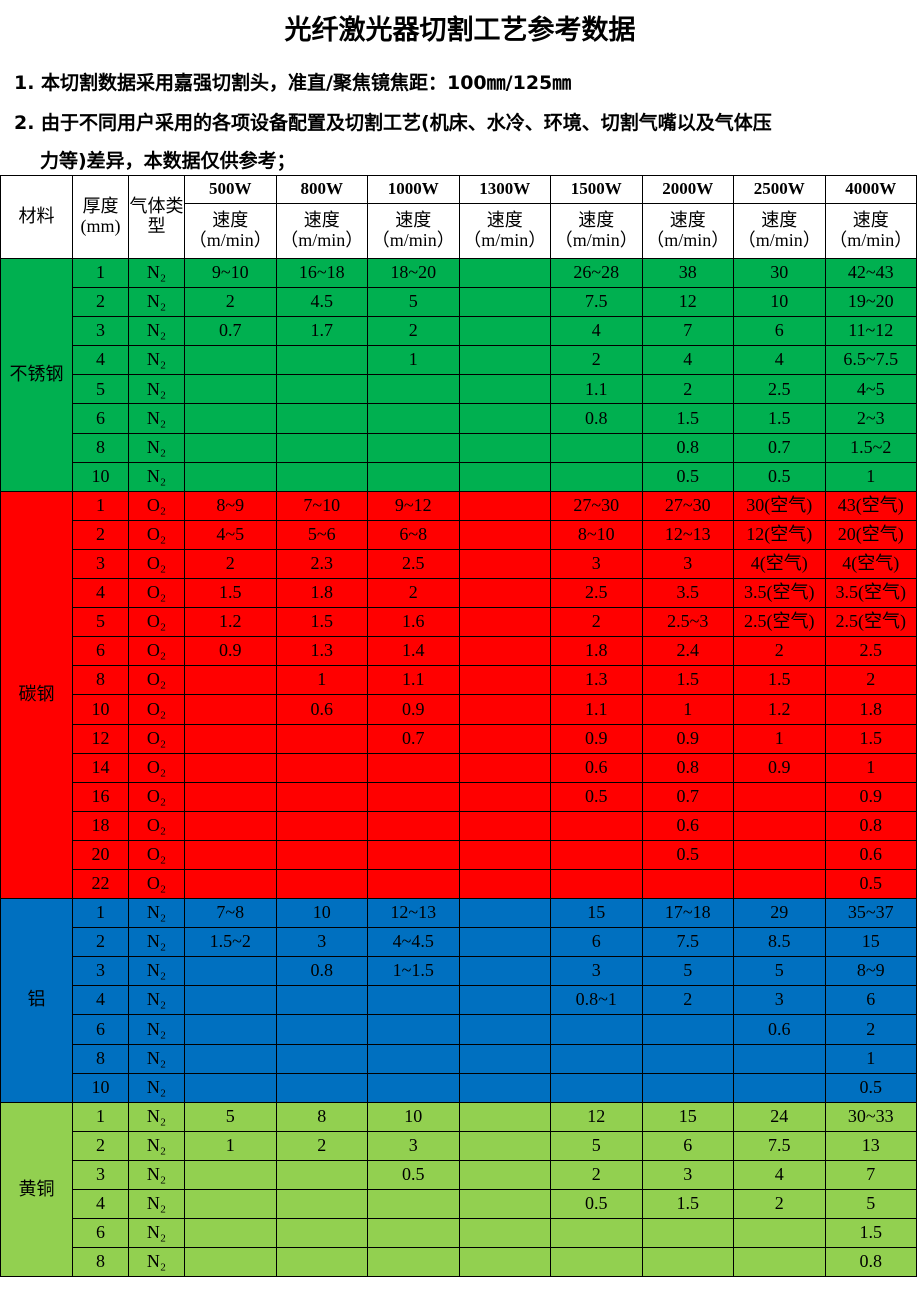 The image size is (920, 1300). Describe the element at coordinates (870, 418) in the screenshot. I see `speed-cell: 2~3` at that location.